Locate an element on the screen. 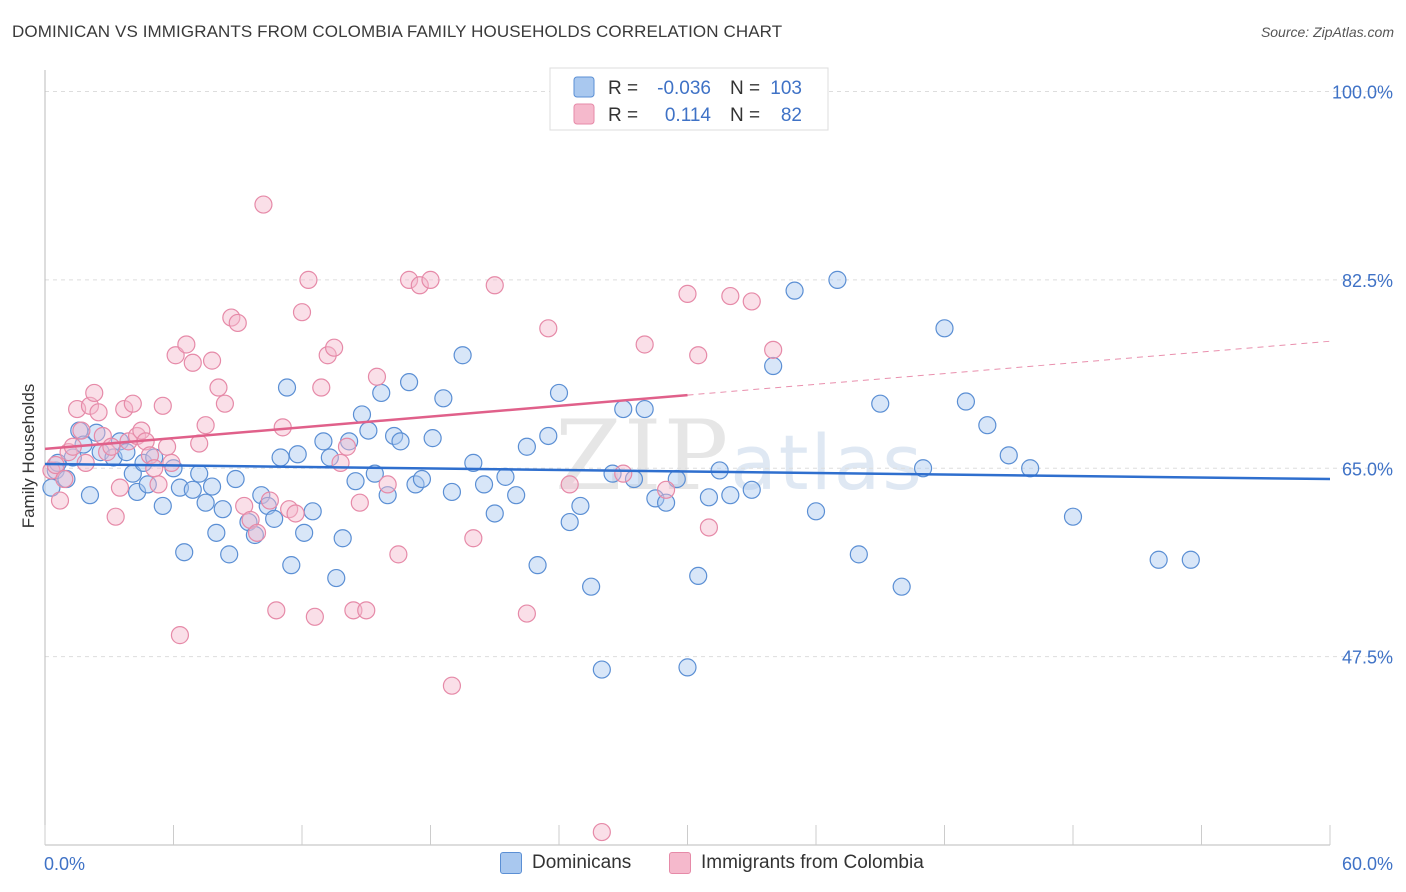 The image size is (1406, 892). legend-label-colombia: Immigrants from Colombia is located at coordinates (812, 862).